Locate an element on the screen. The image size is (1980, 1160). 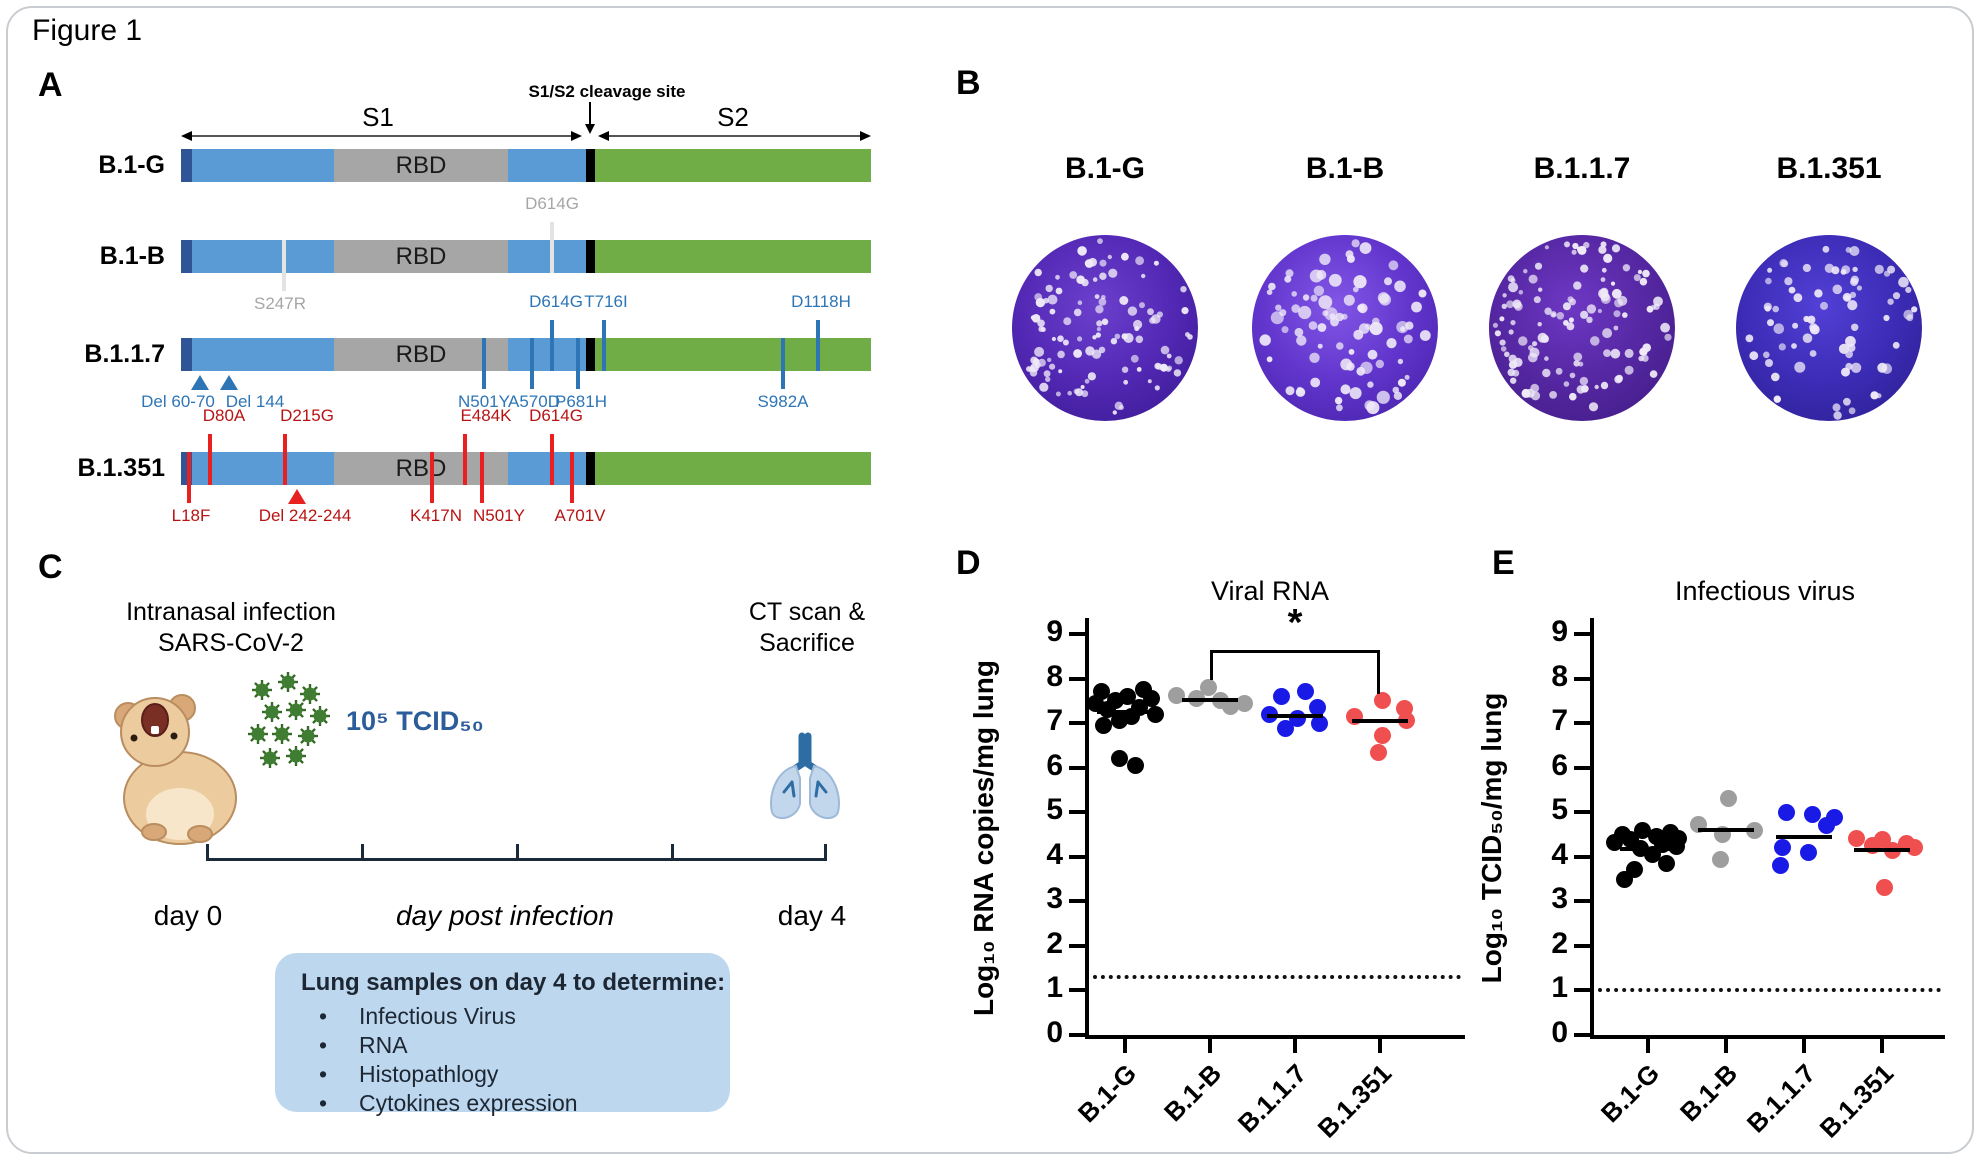
timeline-dpi-label: day post infection is located at coordinates (505, 915).